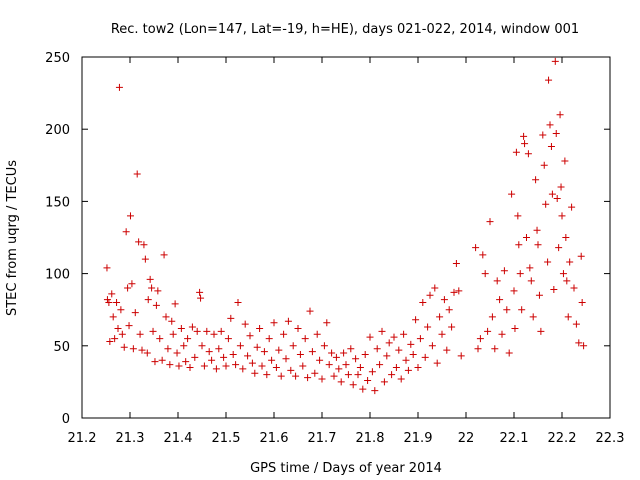 The image size is (640, 480). Describe the element at coordinates (178, 438) in the screenshot. I see `x-tick-label: 21.4` at that location.